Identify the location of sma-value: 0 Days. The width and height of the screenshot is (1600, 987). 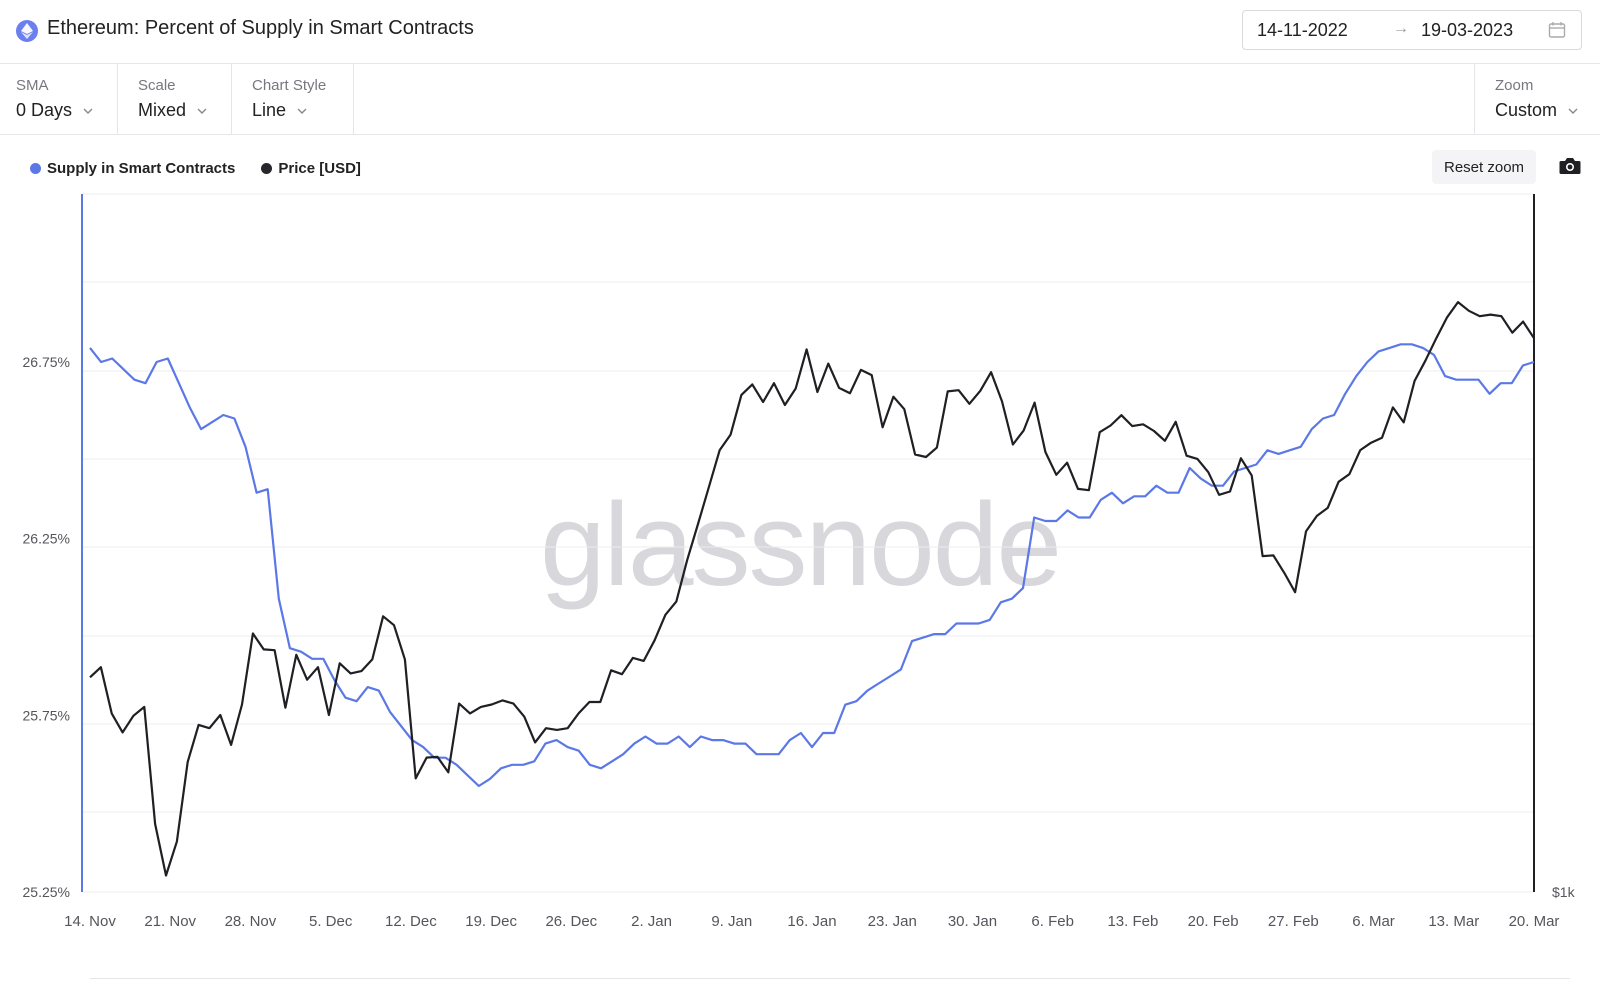
(44, 110).